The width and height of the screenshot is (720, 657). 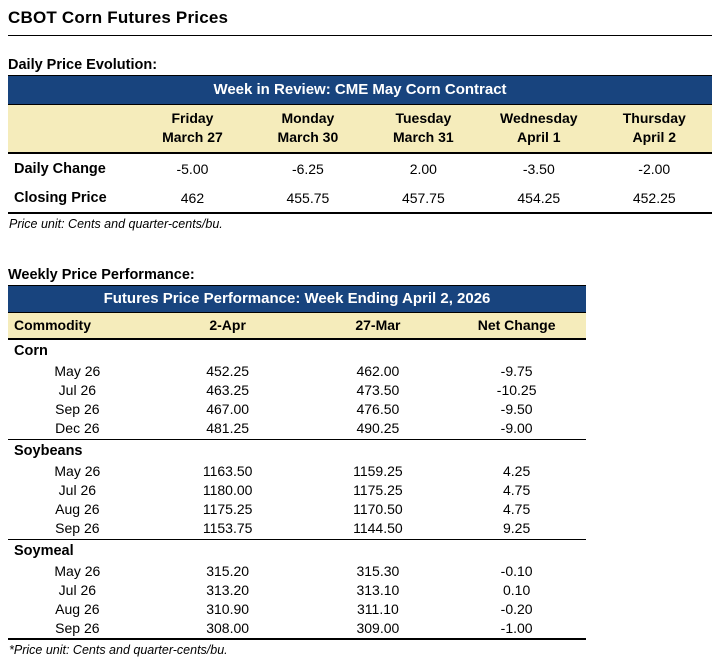 I want to click on table-row: Dec 26 481.25 490.25 -9.00, so click(x=297, y=429).